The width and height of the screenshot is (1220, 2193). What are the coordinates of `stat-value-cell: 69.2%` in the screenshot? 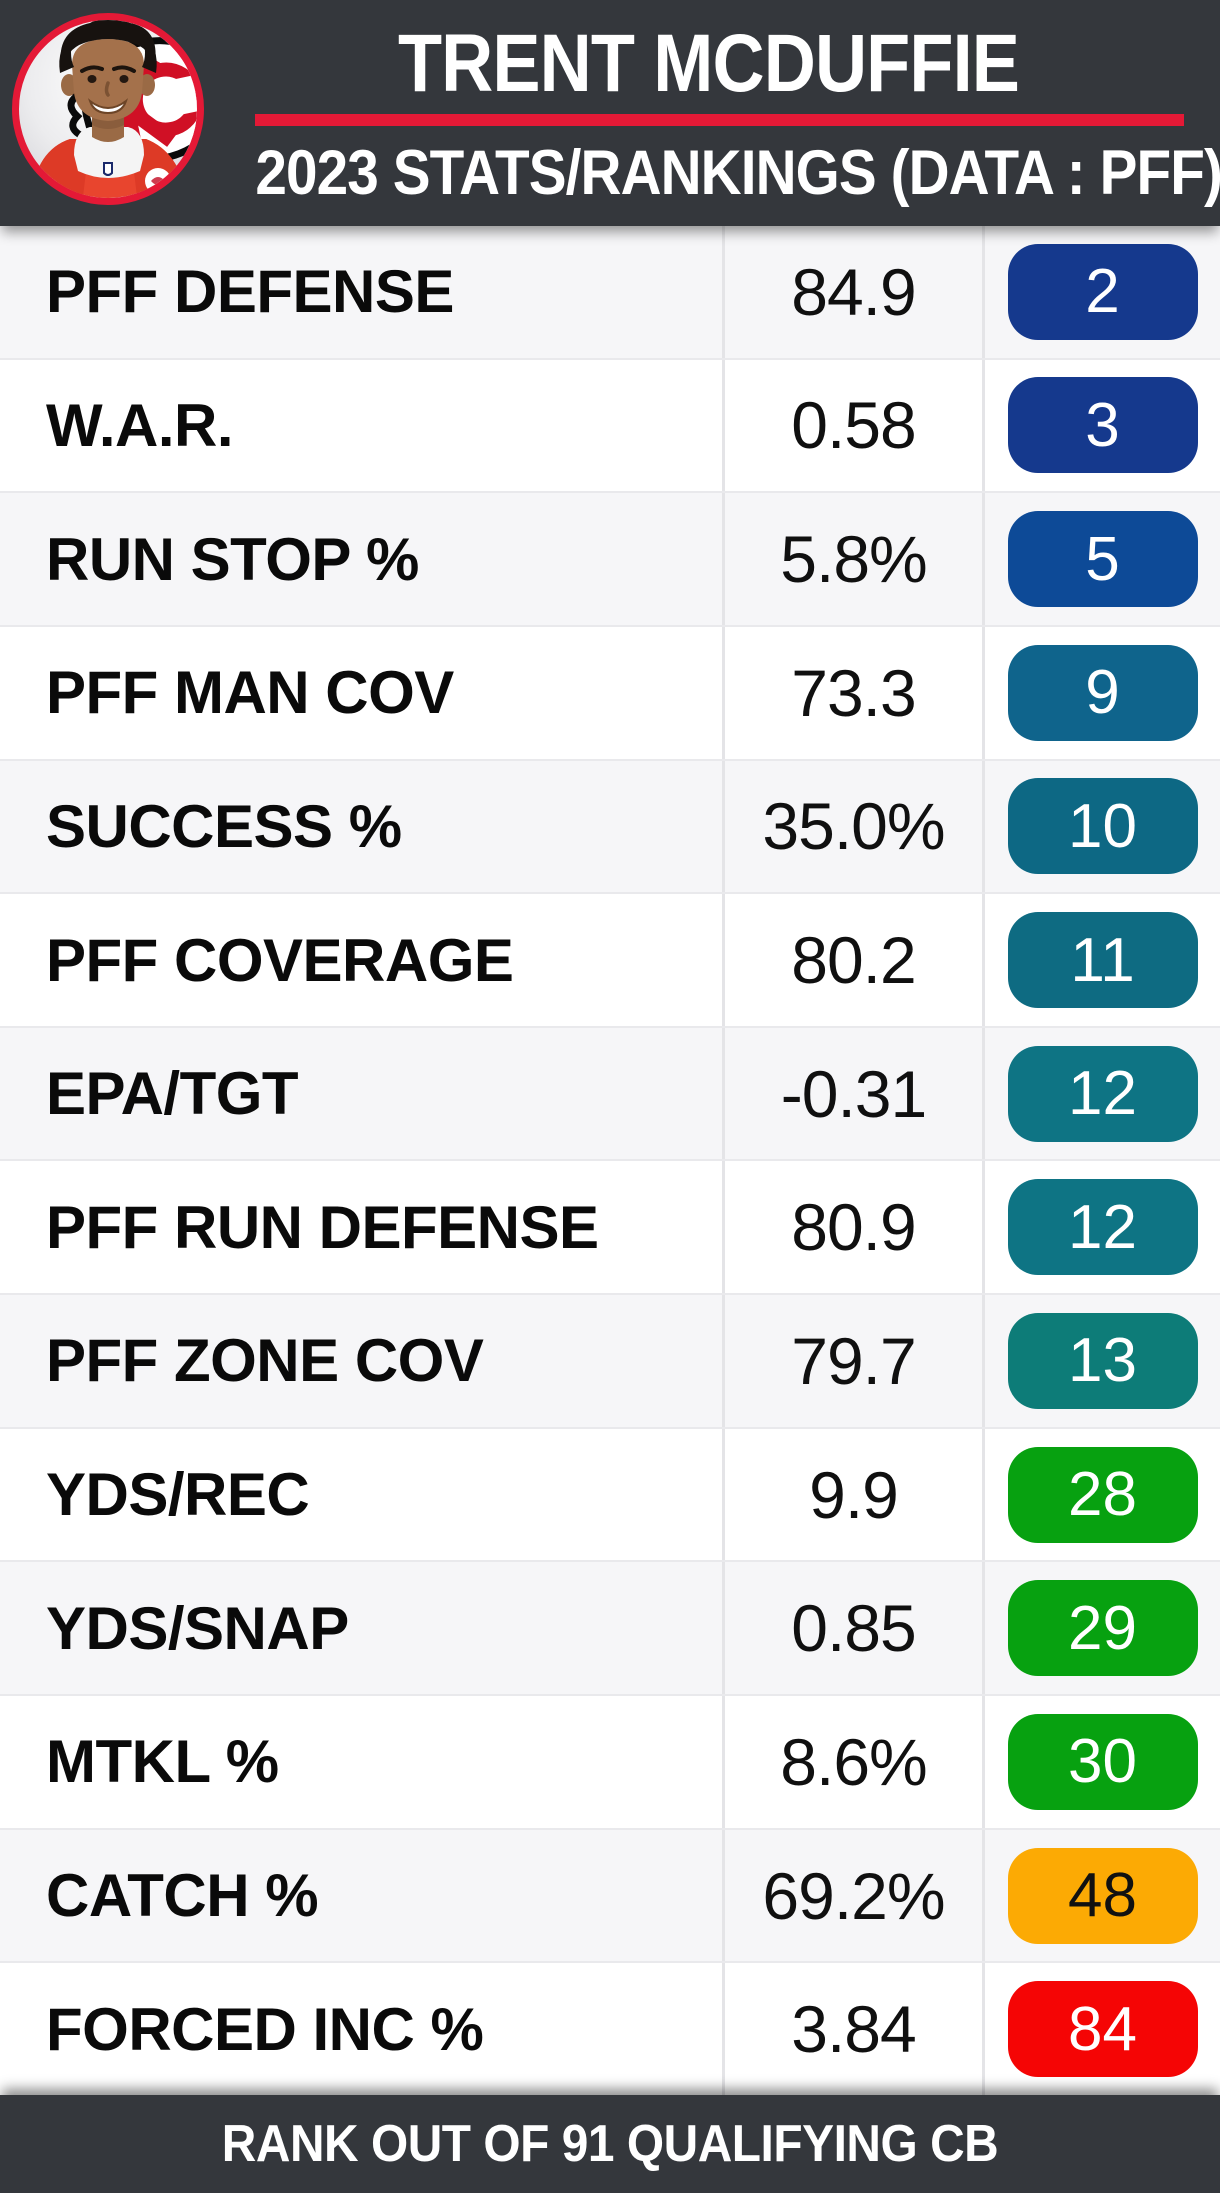 It's located at (852, 1895).